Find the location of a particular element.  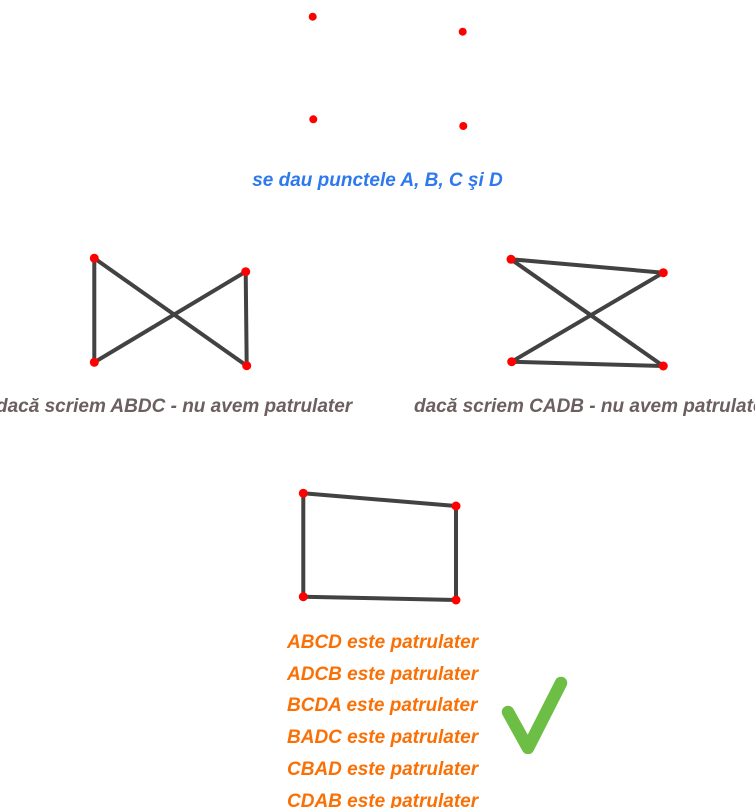

figure-given-points is located at coordinates (388, 71).